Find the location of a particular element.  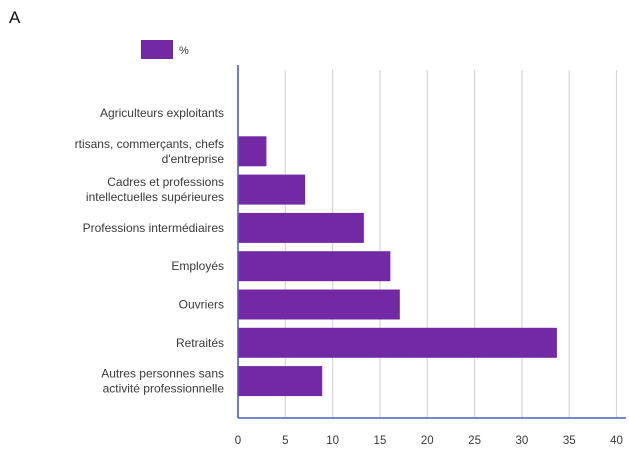

category-label: Cadres et professions is located at coordinates (165, 182).